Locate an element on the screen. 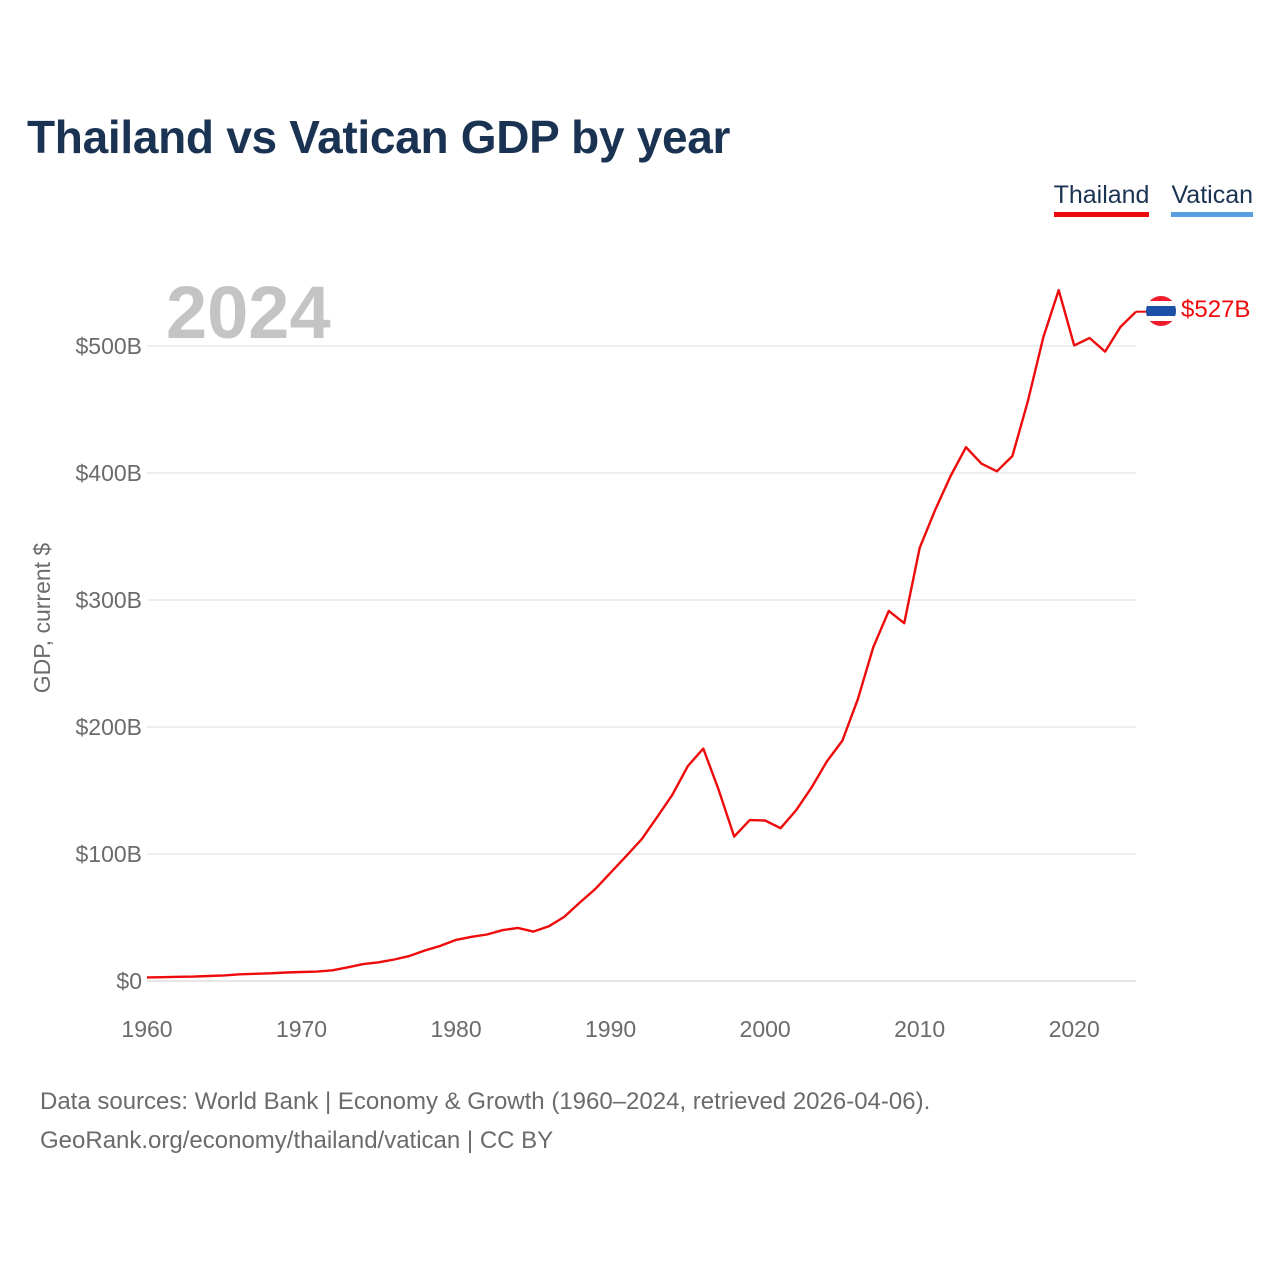 The width and height of the screenshot is (1280, 1280). y-tick-label: $300B is located at coordinates (108, 600).